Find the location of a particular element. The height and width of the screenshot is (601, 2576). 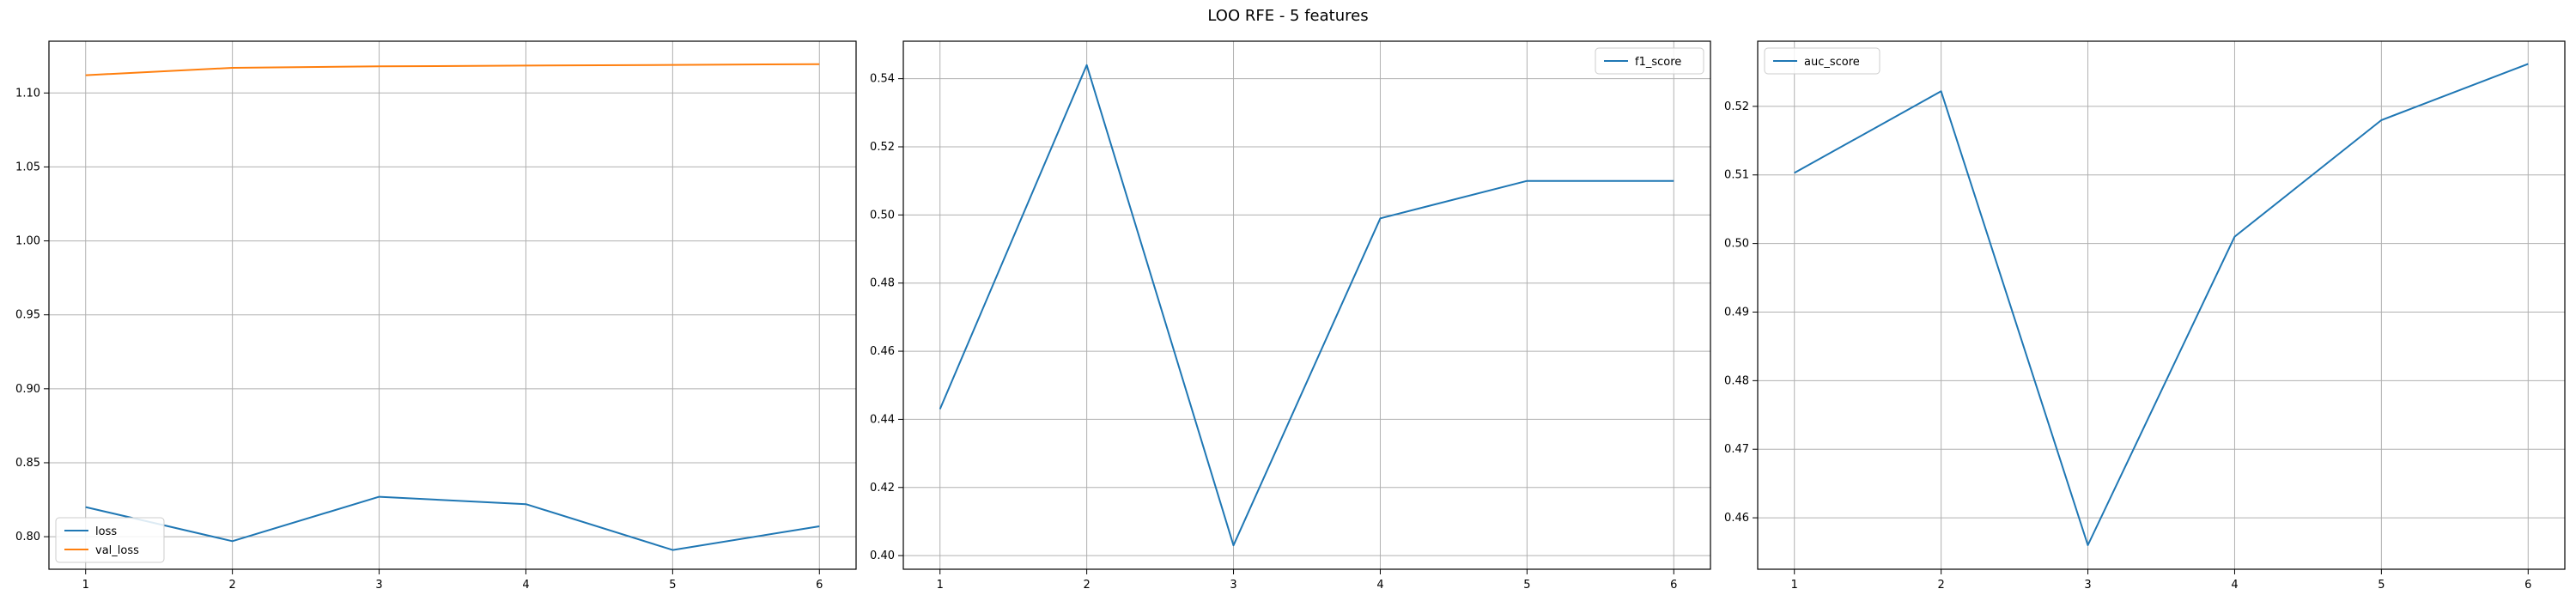

y-tick-label: 0.47 is located at coordinates (1737, 449).